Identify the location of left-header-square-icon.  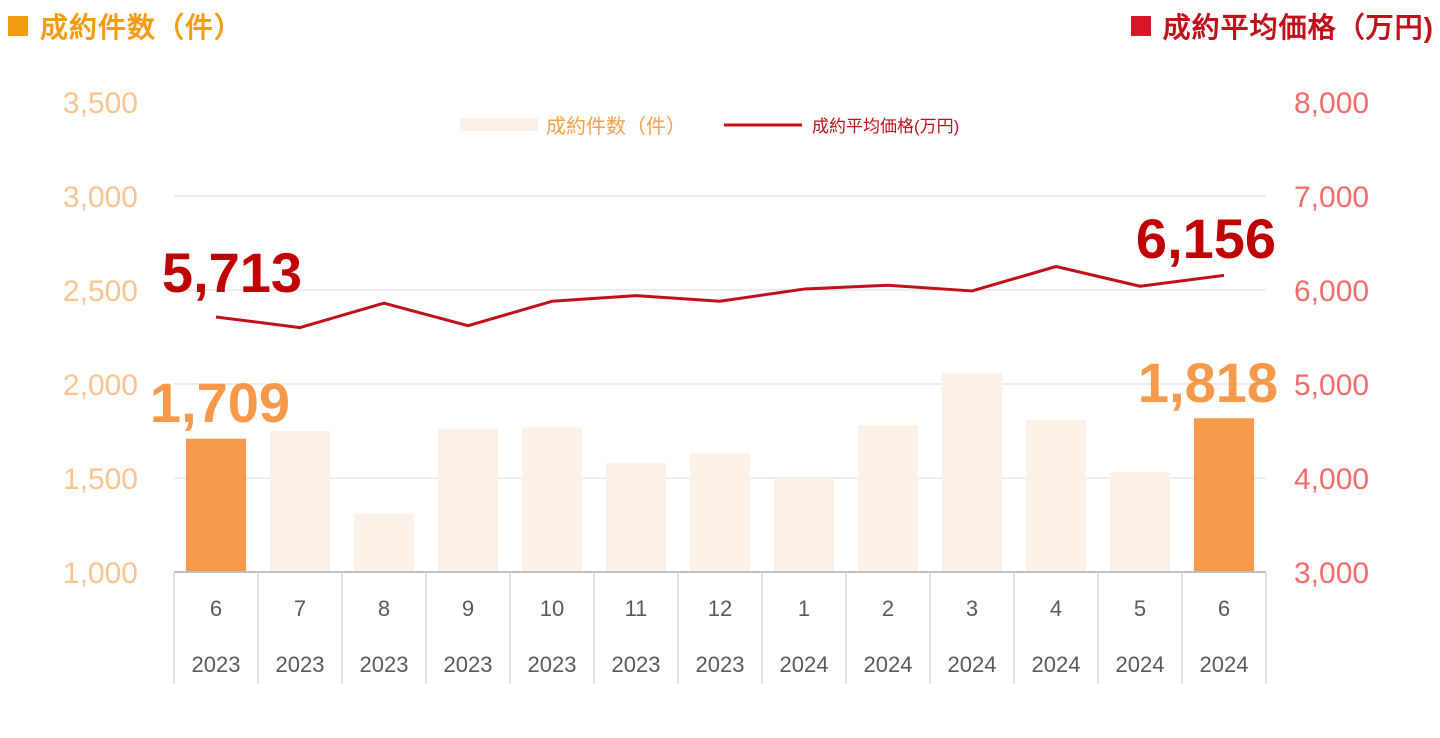
(18, 26).